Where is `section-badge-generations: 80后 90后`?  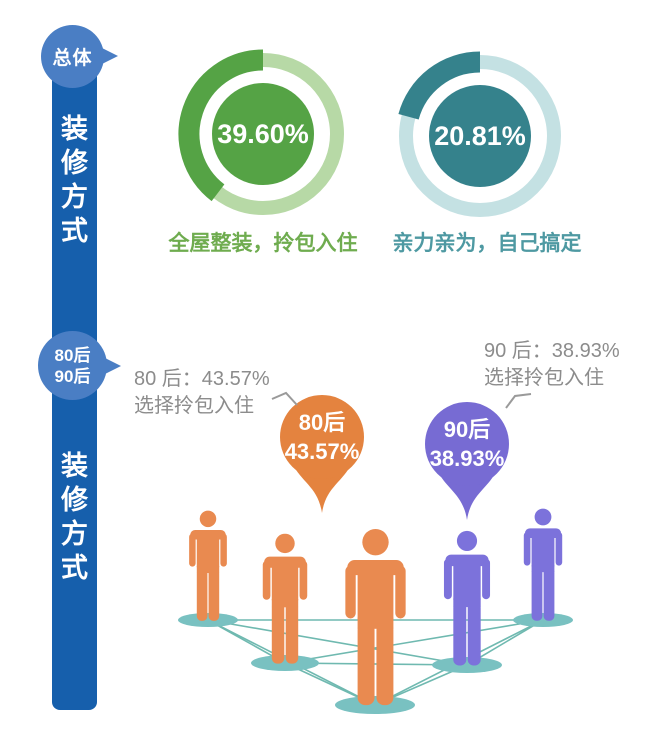
section-badge-generations: 80后 90后 is located at coordinates (72, 365).